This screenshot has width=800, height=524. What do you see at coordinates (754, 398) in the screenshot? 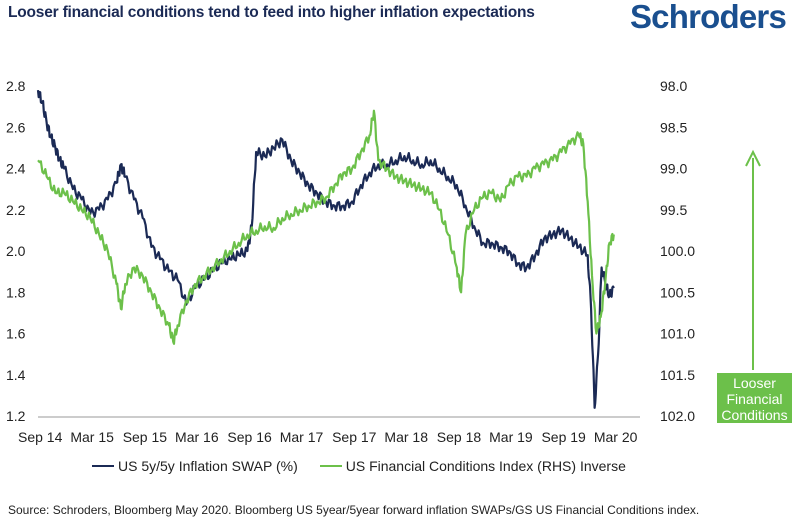
I see `looser-conditions-callout: Looser Financial Conditions` at bounding box center [754, 398].